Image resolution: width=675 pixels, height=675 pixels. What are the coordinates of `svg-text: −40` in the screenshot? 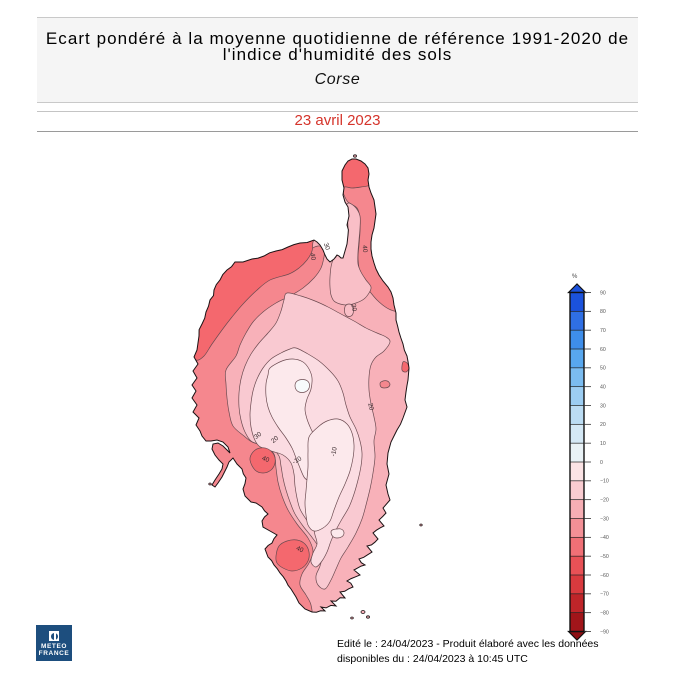 It's located at (604, 538).